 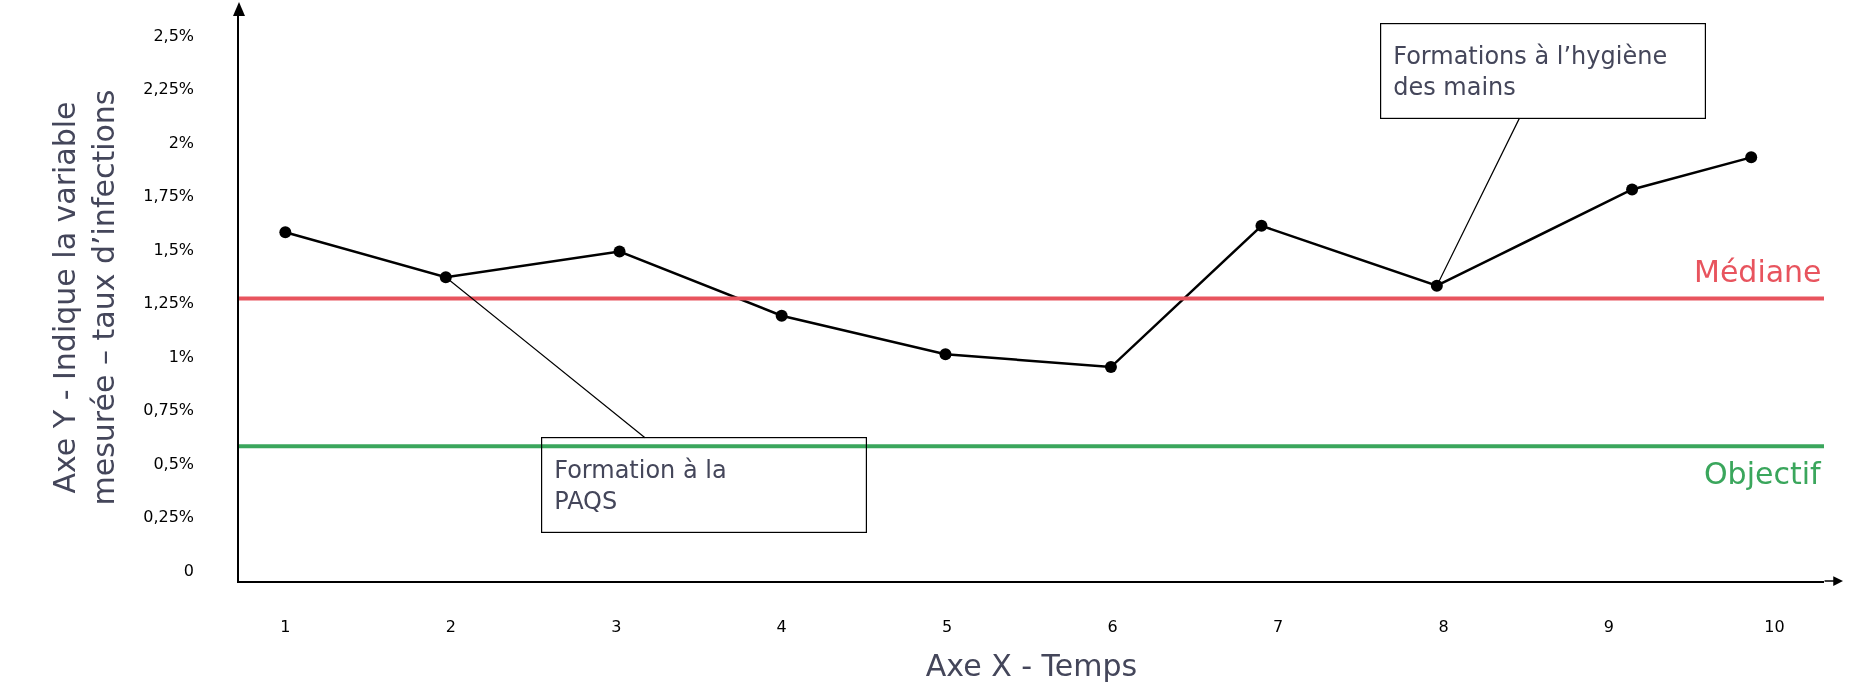 I want to click on y-tick-label: 2,25%, so click(x=169, y=89).